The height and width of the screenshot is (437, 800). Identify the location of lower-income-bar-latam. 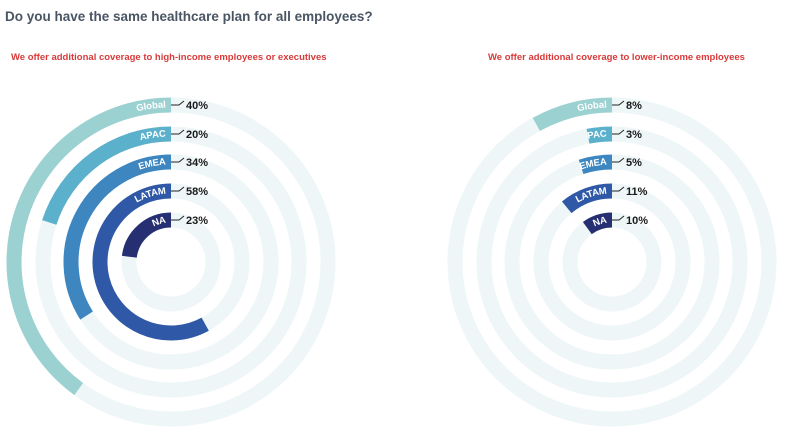
(587, 198).